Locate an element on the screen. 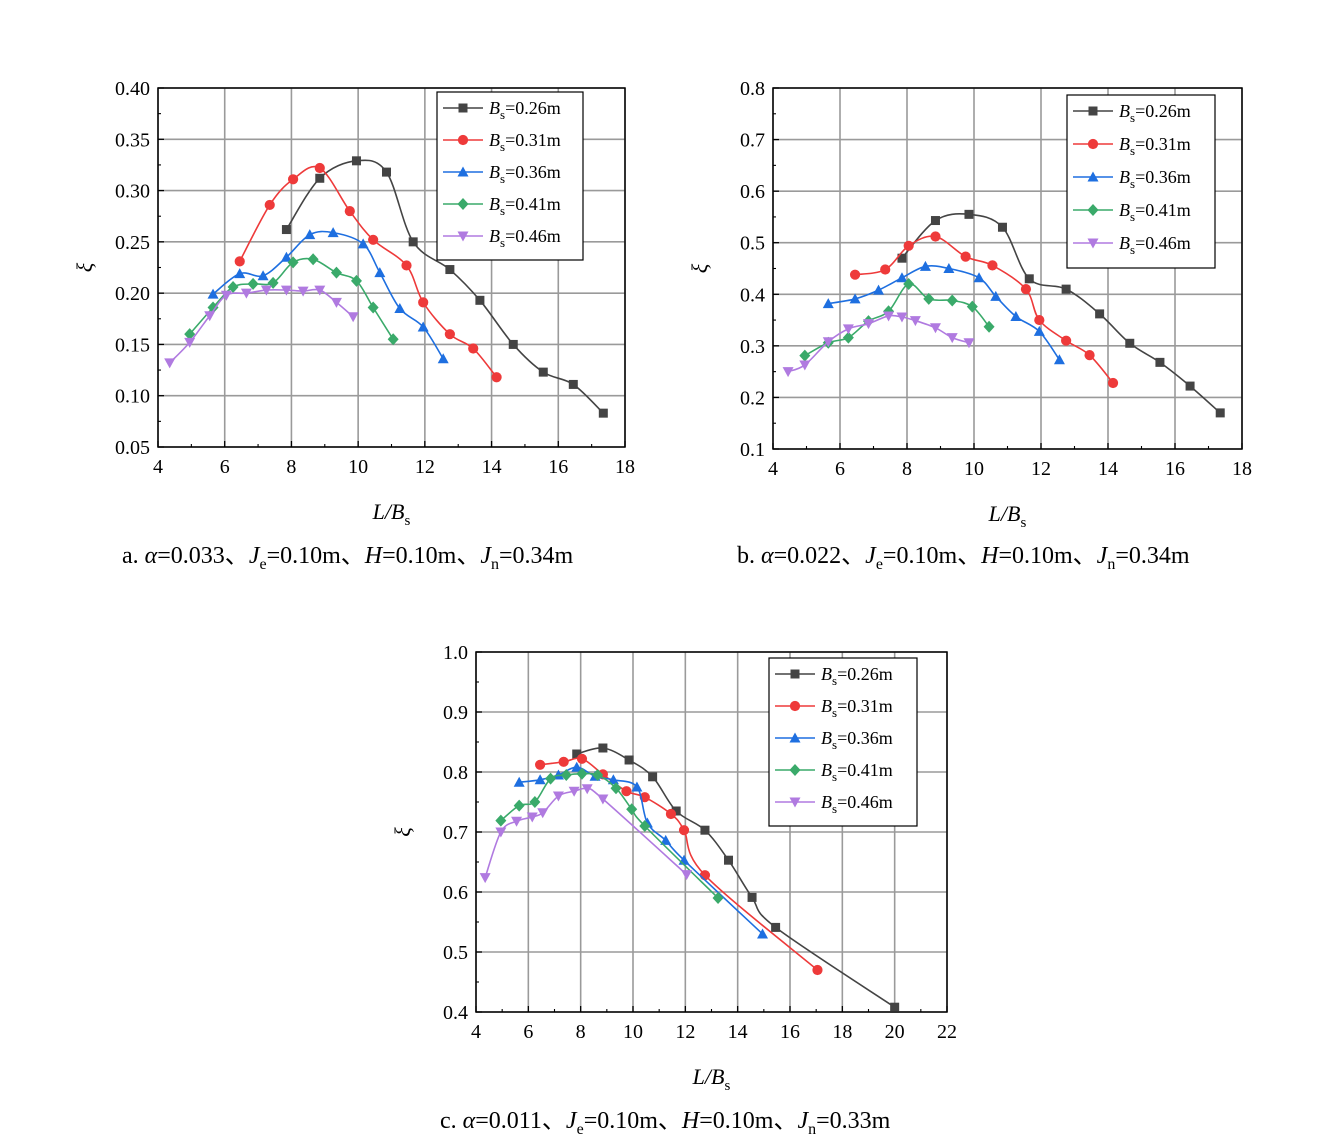 This screenshot has height=1143, width=1341. ticks: 4 6 8 10 12 14 16 18 0.1 0.2 0.3 0.4 0.5 0.6 0.7 0.8 is located at coordinates (996, 279).